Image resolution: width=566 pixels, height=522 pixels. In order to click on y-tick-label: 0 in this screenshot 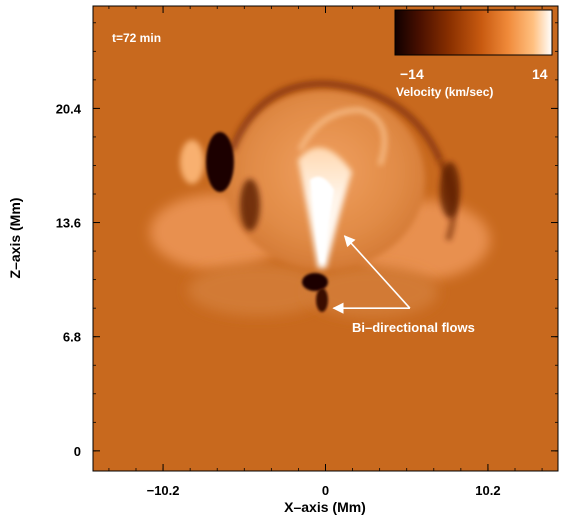, I will do `click(77, 451)`.